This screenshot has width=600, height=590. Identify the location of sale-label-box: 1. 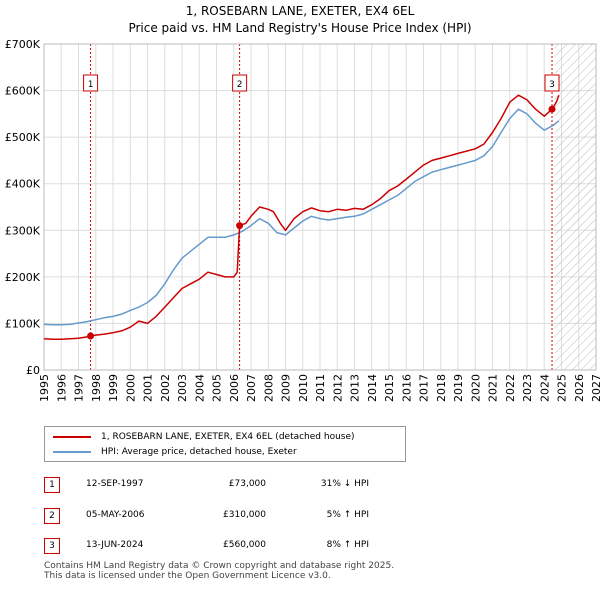
(91, 83).